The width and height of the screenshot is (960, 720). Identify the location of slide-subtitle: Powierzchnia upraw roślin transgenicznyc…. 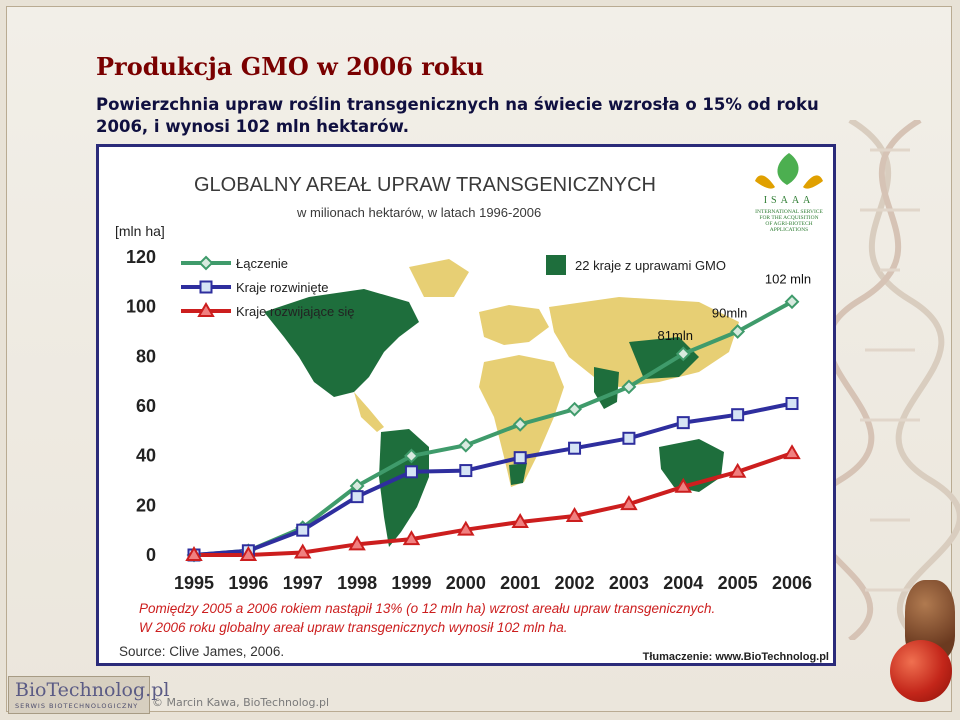
(457, 115).